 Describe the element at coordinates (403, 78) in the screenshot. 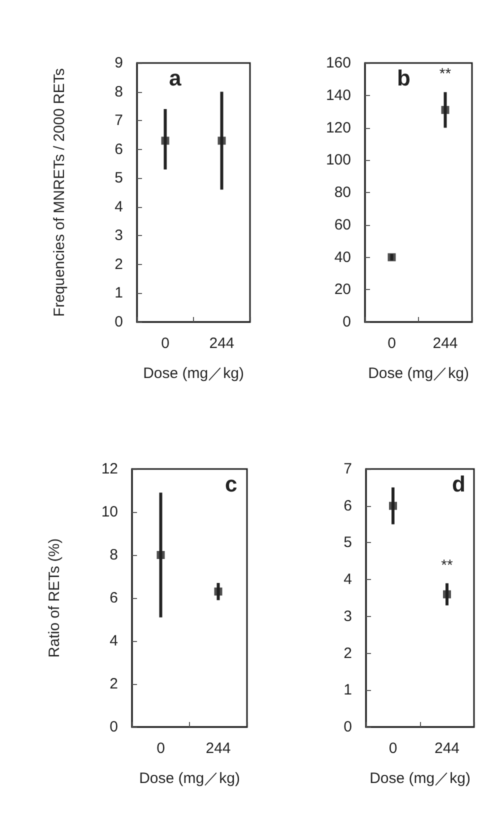

I see `annotation: b` at that location.